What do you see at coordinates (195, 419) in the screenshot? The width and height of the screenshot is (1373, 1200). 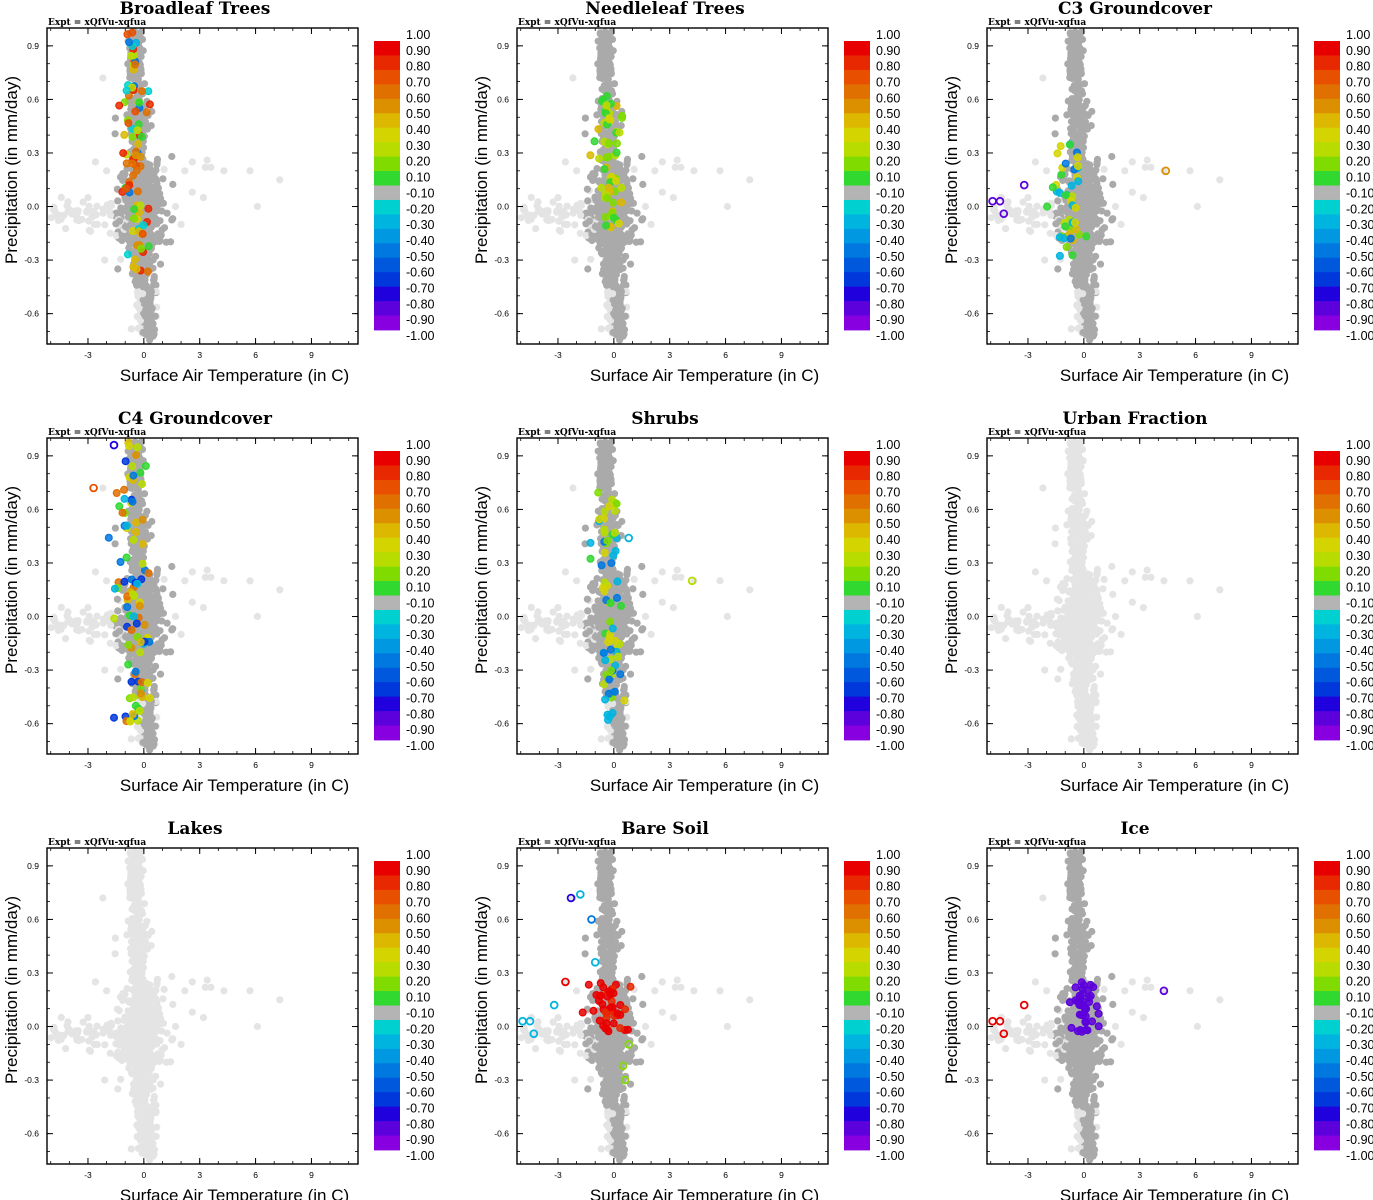 I see `panel-title: C4 Groundcover` at bounding box center [195, 419].